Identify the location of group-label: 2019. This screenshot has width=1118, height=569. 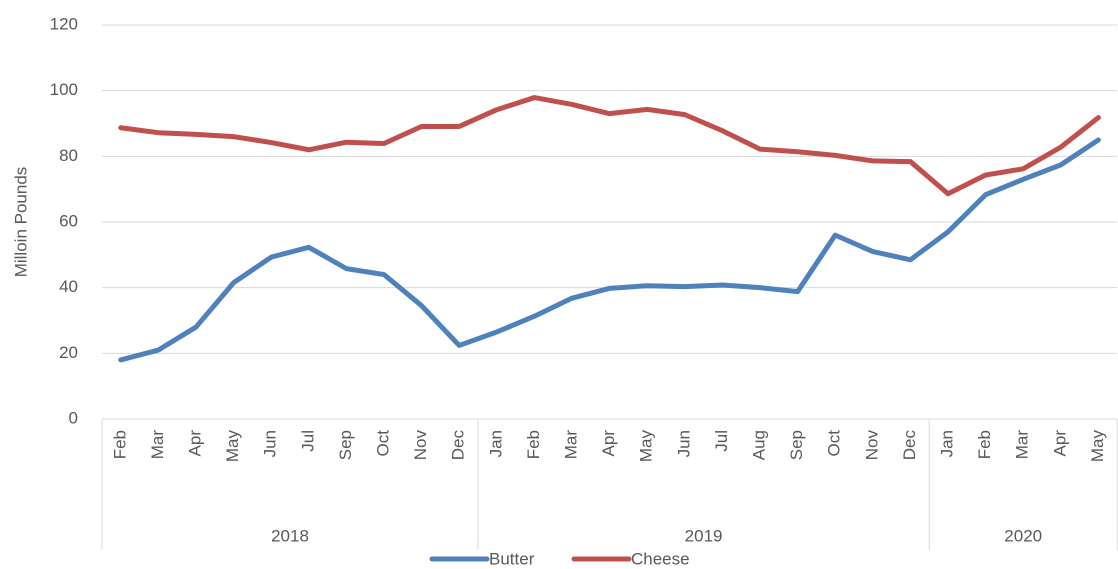
(704, 535).